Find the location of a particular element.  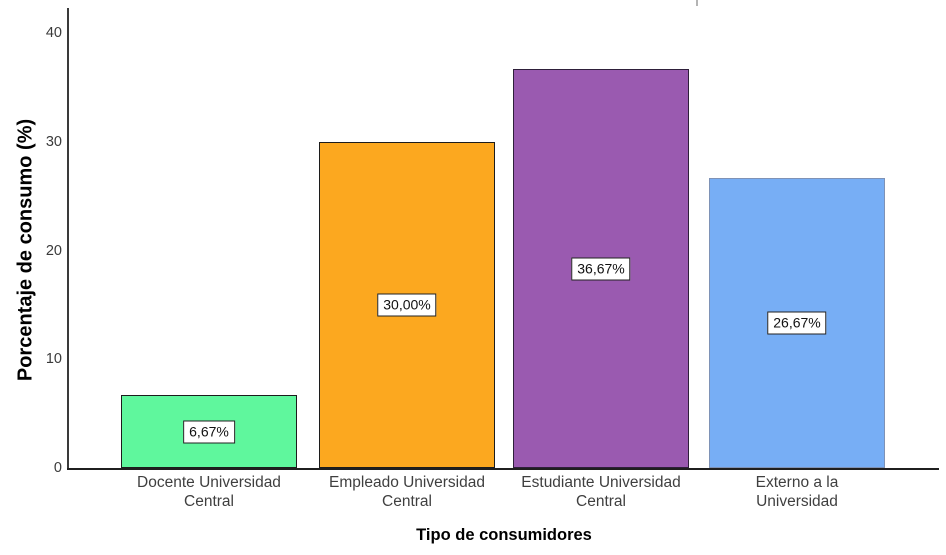

bar: 36,67% is located at coordinates (601, 268).